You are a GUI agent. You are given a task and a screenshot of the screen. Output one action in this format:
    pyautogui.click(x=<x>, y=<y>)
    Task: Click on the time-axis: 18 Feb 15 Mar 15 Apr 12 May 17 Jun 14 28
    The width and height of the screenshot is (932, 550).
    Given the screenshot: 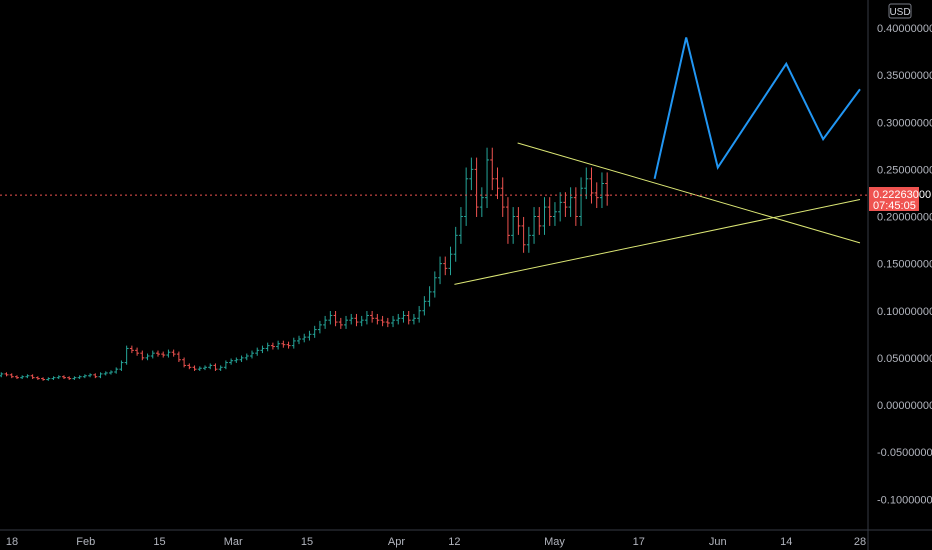 What is the action you would take?
    pyautogui.click(x=466, y=538)
    